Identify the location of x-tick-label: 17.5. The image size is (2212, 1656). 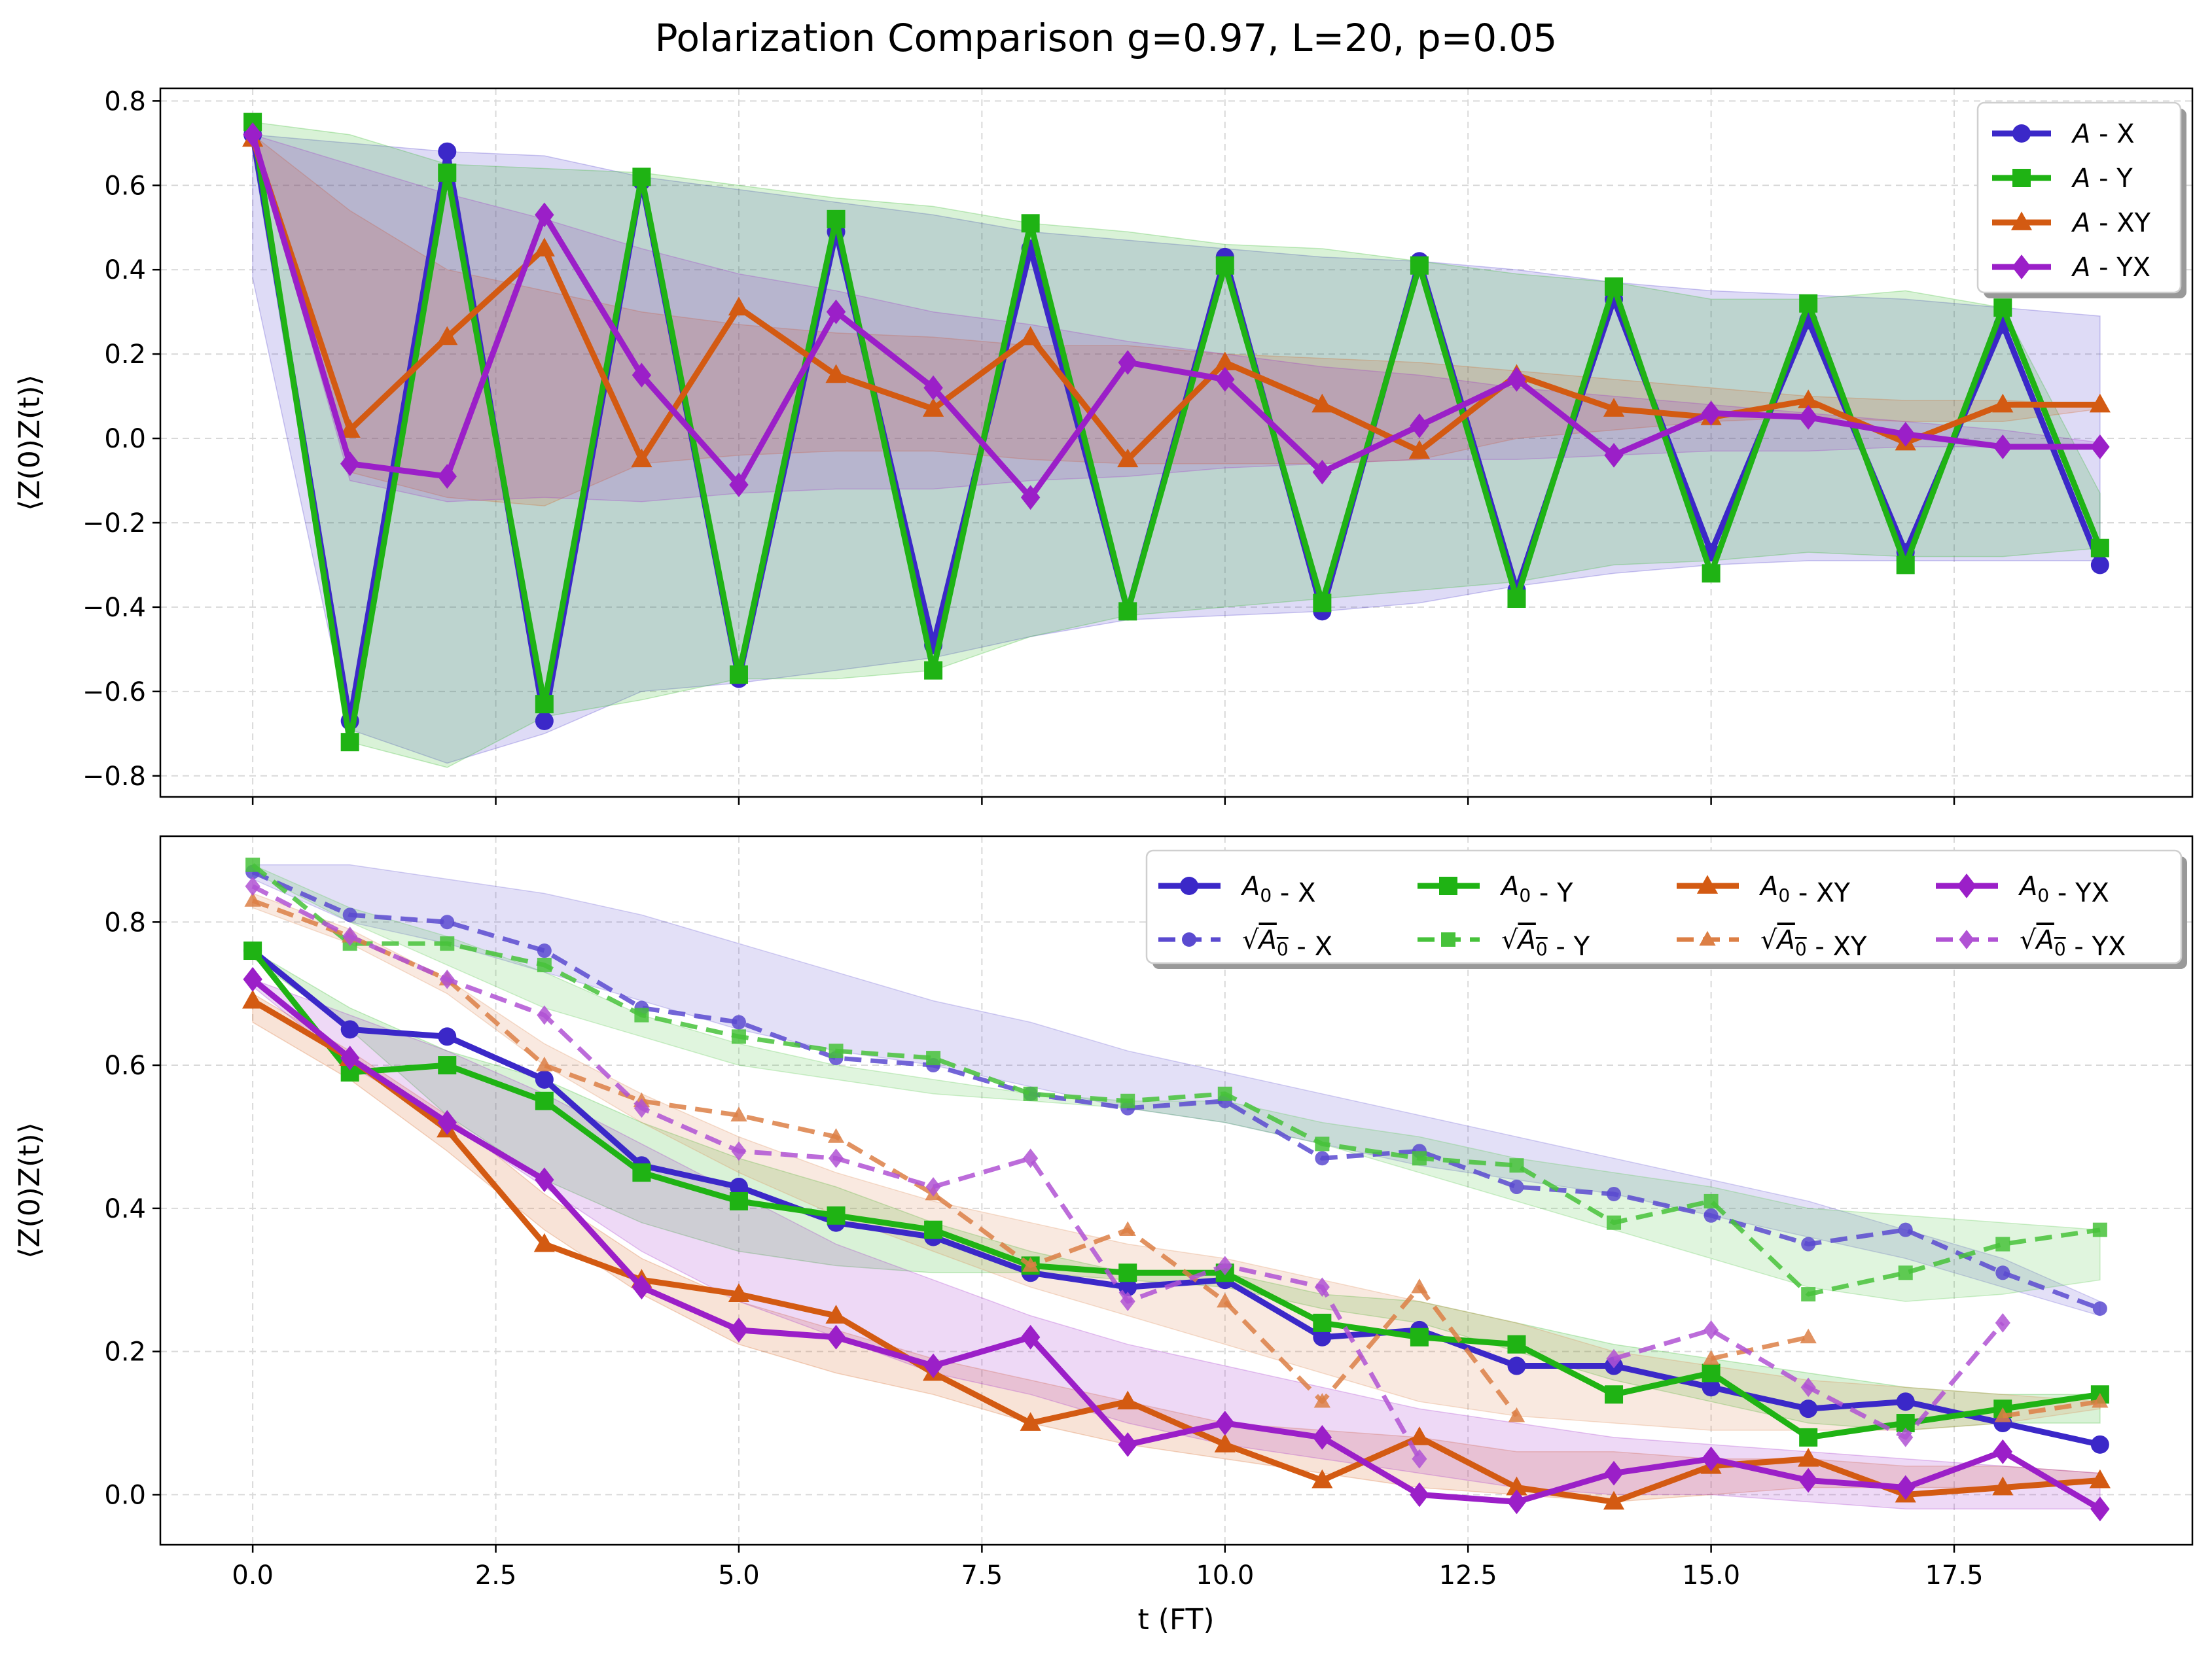
(1954, 1575).